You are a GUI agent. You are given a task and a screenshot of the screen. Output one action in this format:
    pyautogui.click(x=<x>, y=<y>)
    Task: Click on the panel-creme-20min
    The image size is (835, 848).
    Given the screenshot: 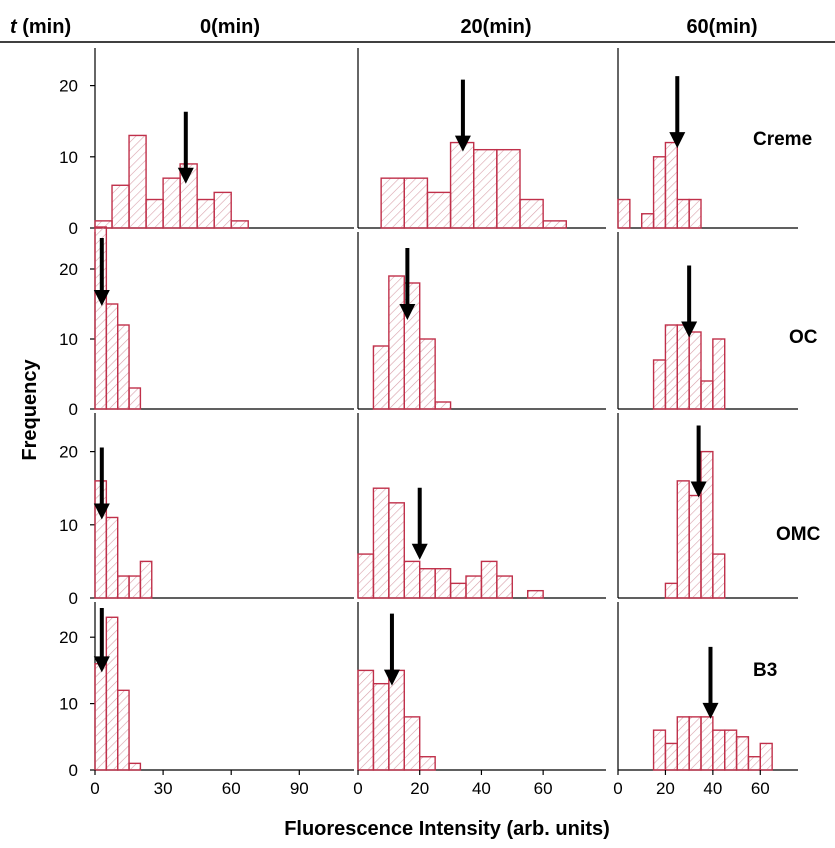 What is the action you would take?
    pyautogui.click(x=481, y=138)
    